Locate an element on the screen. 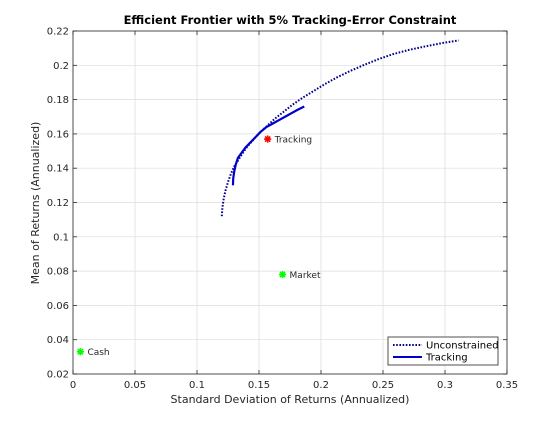  x-tick-label: 0.1 is located at coordinates (197, 385).